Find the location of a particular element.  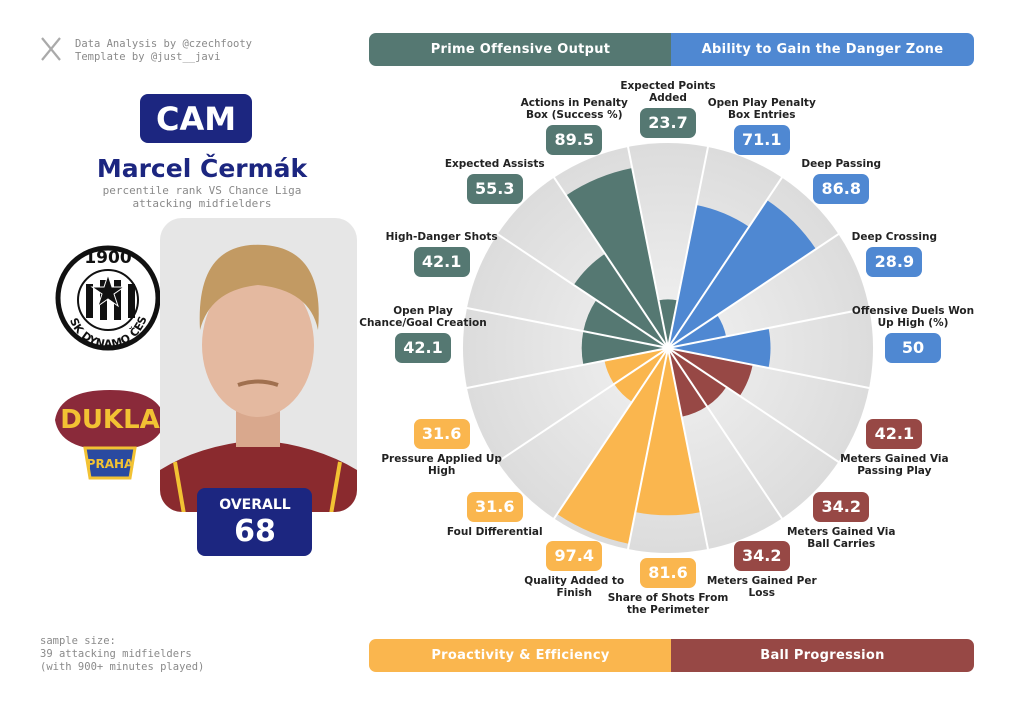

value-box: 71.1 is located at coordinates (761, 140).